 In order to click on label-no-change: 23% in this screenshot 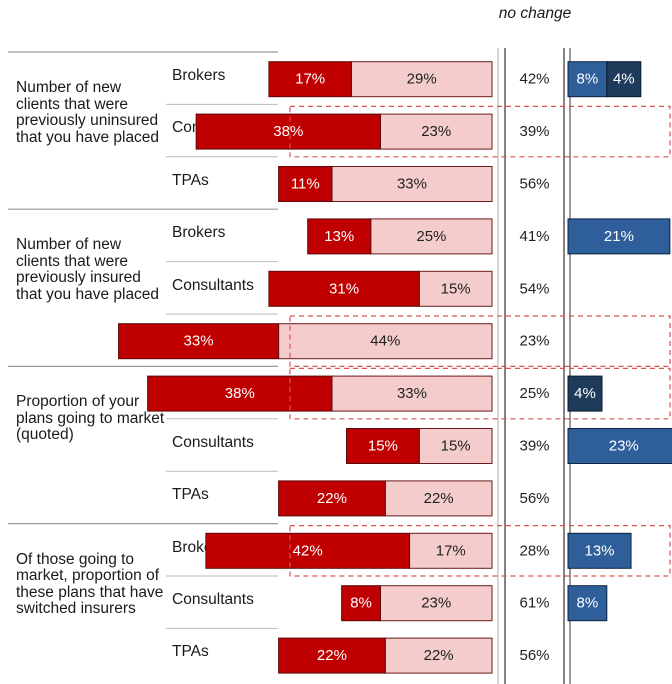, I will do `click(534, 341)`.